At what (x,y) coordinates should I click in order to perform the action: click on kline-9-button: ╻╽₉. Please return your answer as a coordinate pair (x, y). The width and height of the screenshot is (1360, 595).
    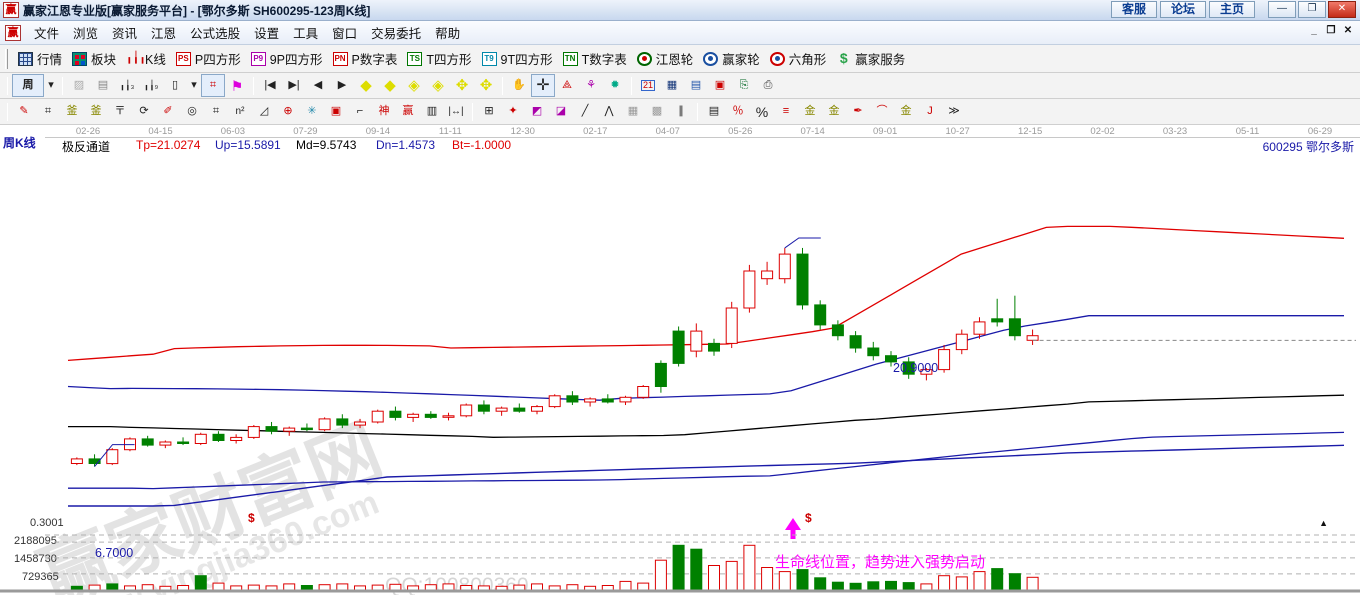
    Looking at the image, I should click on (151, 85).